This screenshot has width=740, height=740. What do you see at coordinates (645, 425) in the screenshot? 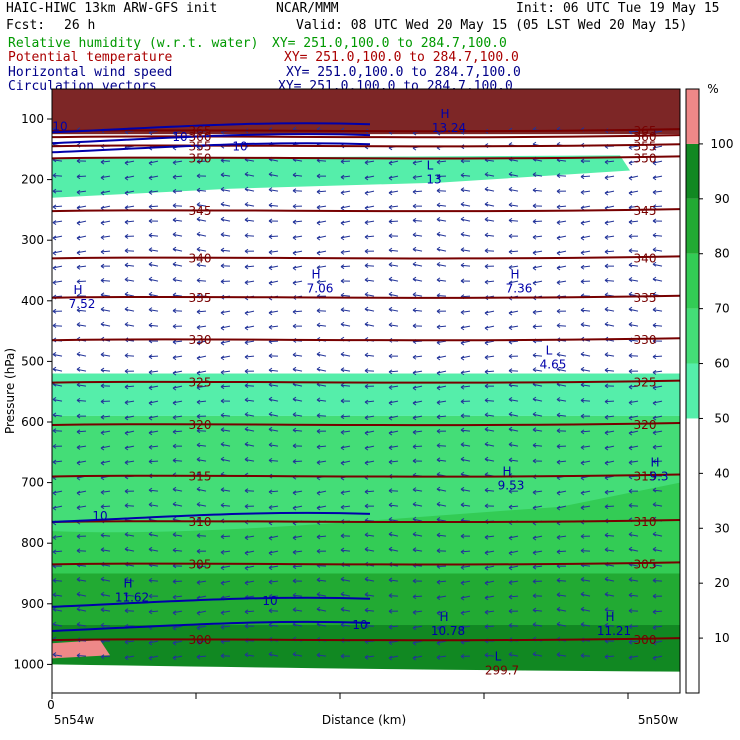
I see `theta-label: 320` at bounding box center [645, 425].